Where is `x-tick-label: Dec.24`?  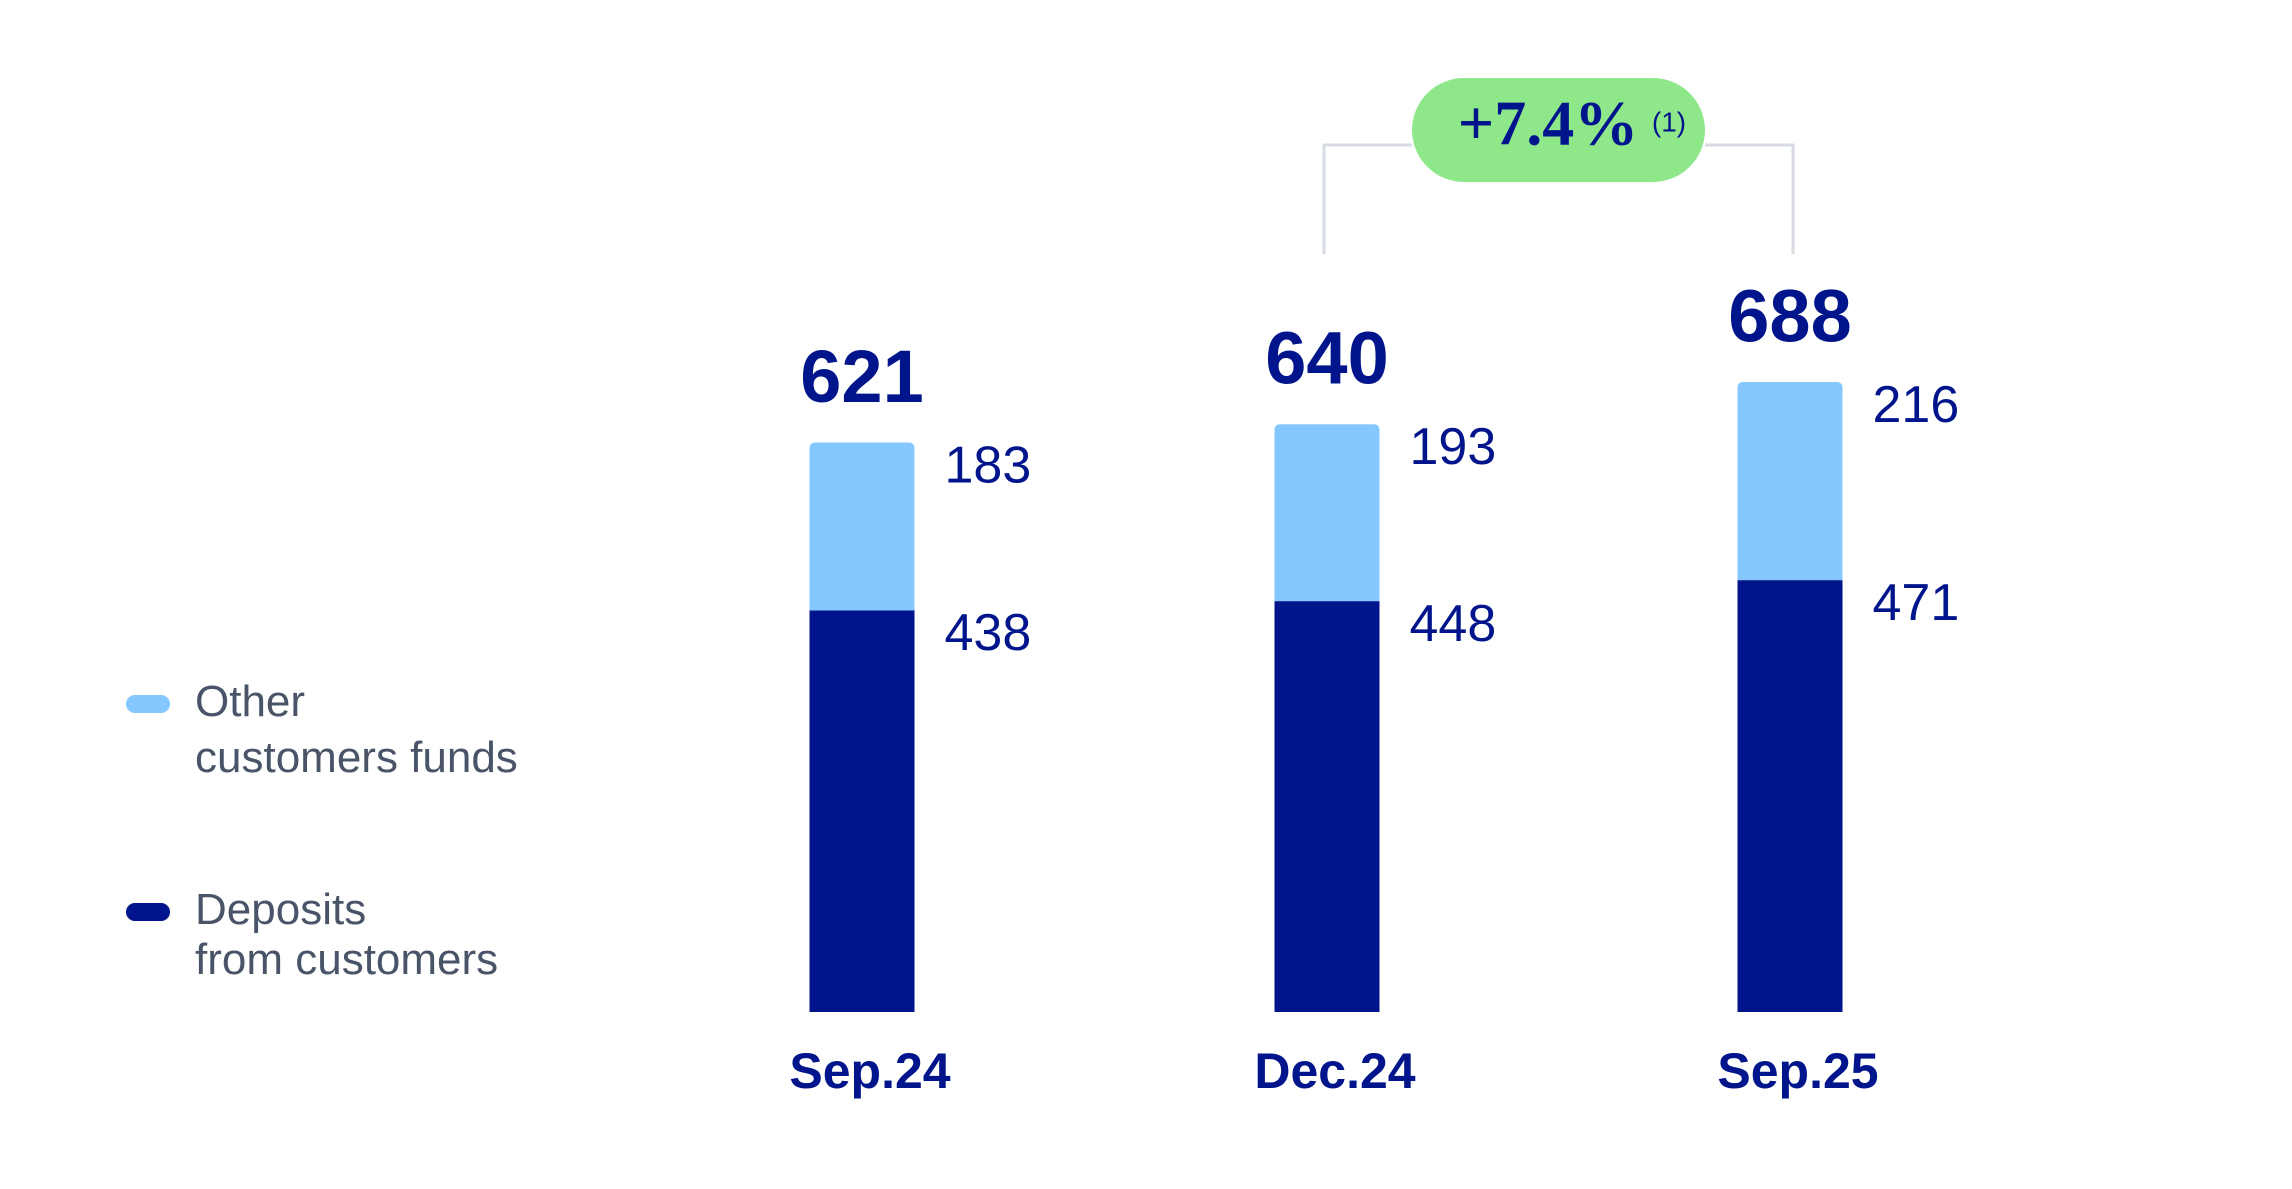
x-tick-label: Dec.24 is located at coordinates (1334, 1071).